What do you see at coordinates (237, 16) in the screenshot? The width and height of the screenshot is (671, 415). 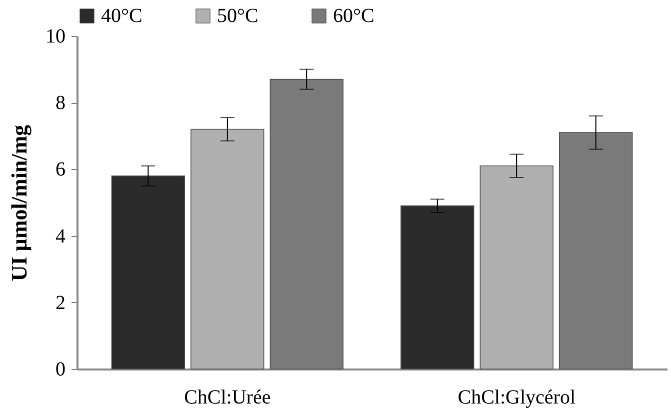 I see `legend-label: 50°C` at bounding box center [237, 16].